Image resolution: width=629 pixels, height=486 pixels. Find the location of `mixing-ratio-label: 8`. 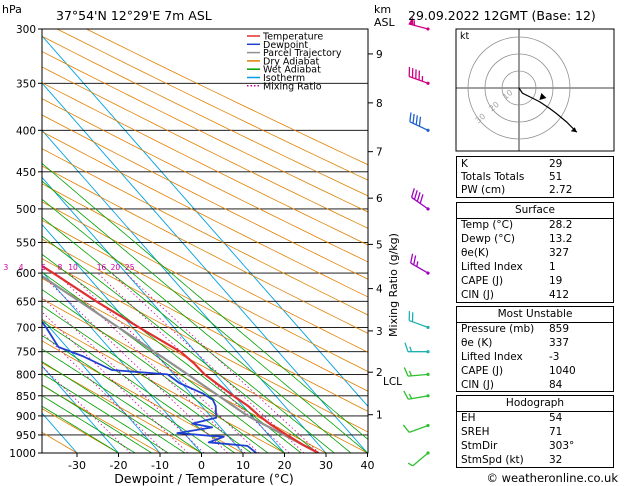

mixing-ratio-label: 8 is located at coordinates (60, 267).